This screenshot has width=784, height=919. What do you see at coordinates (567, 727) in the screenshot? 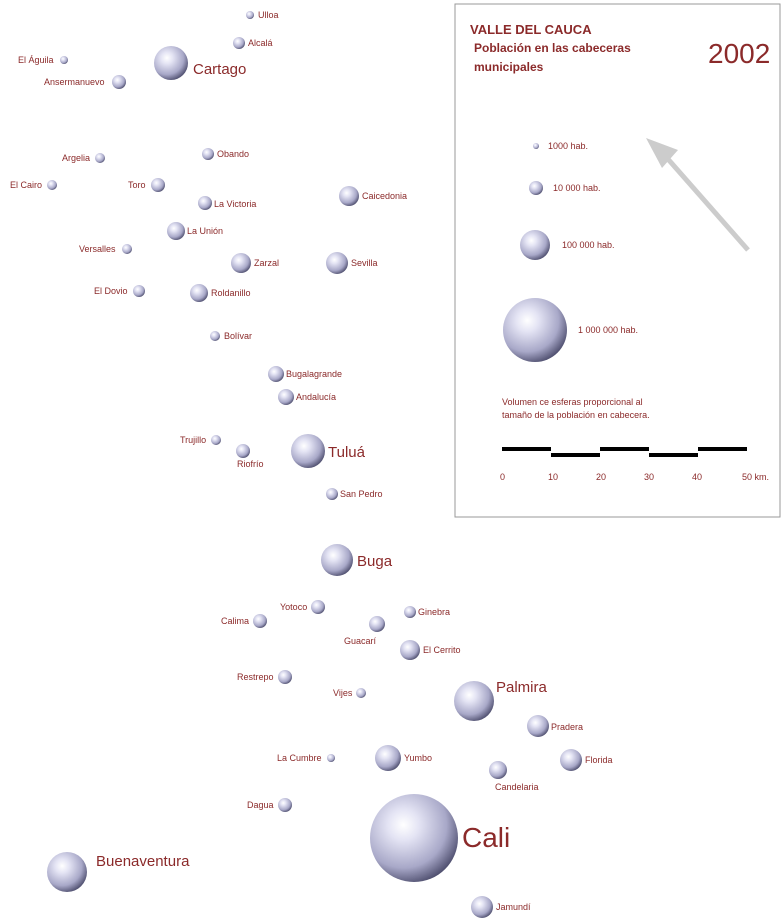
I see `city-label: Pradera` at bounding box center [567, 727].